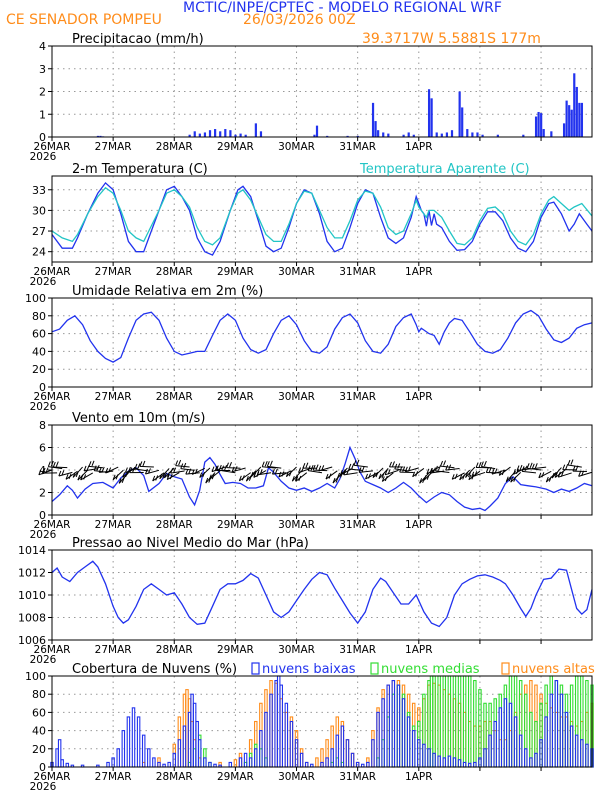  What do you see at coordinates (43, 282) in the screenshot?
I see `temp-x-year-label: 2026` at bounding box center [43, 282].